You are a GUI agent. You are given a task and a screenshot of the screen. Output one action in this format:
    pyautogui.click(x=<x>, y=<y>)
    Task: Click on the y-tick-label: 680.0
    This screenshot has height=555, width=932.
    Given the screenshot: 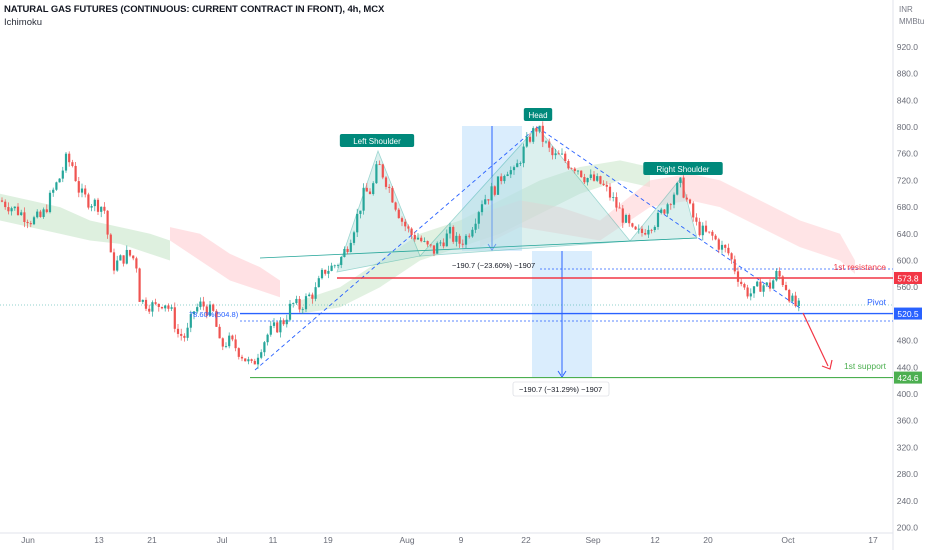 What is the action you would take?
    pyautogui.click(x=908, y=207)
    